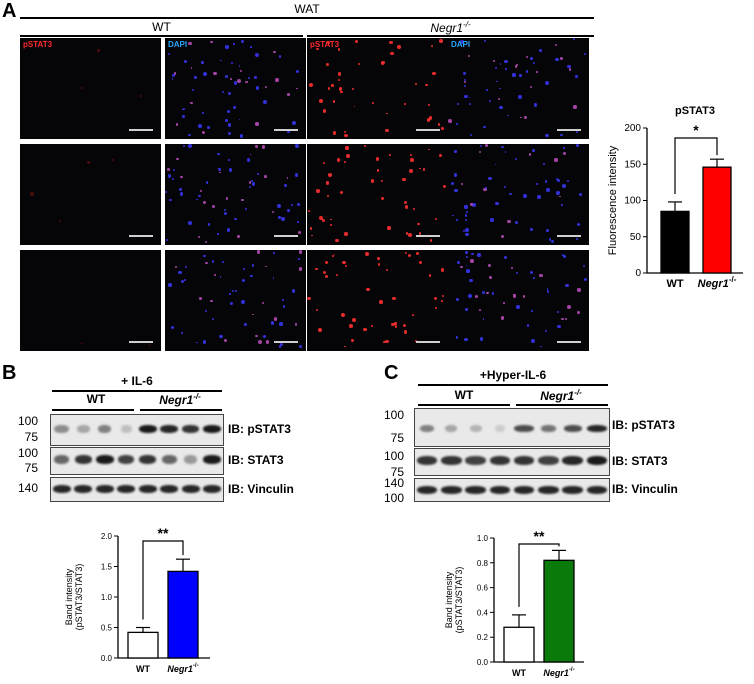  Describe the element at coordinates (31, 437) in the screenshot. I see `panel-b-mw-75a: 75` at that location.